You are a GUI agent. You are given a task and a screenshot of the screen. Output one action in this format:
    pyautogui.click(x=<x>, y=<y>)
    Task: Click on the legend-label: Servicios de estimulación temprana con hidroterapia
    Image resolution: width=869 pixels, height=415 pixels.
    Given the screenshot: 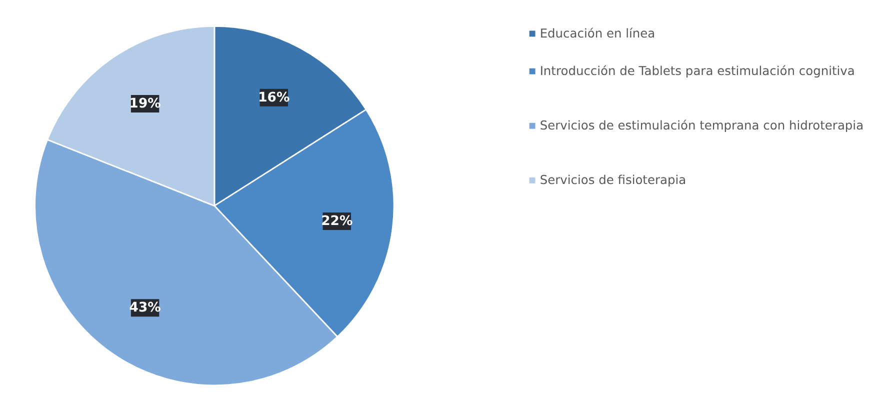 What is the action you would take?
    pyautogui.click(x=702, y=125)
    